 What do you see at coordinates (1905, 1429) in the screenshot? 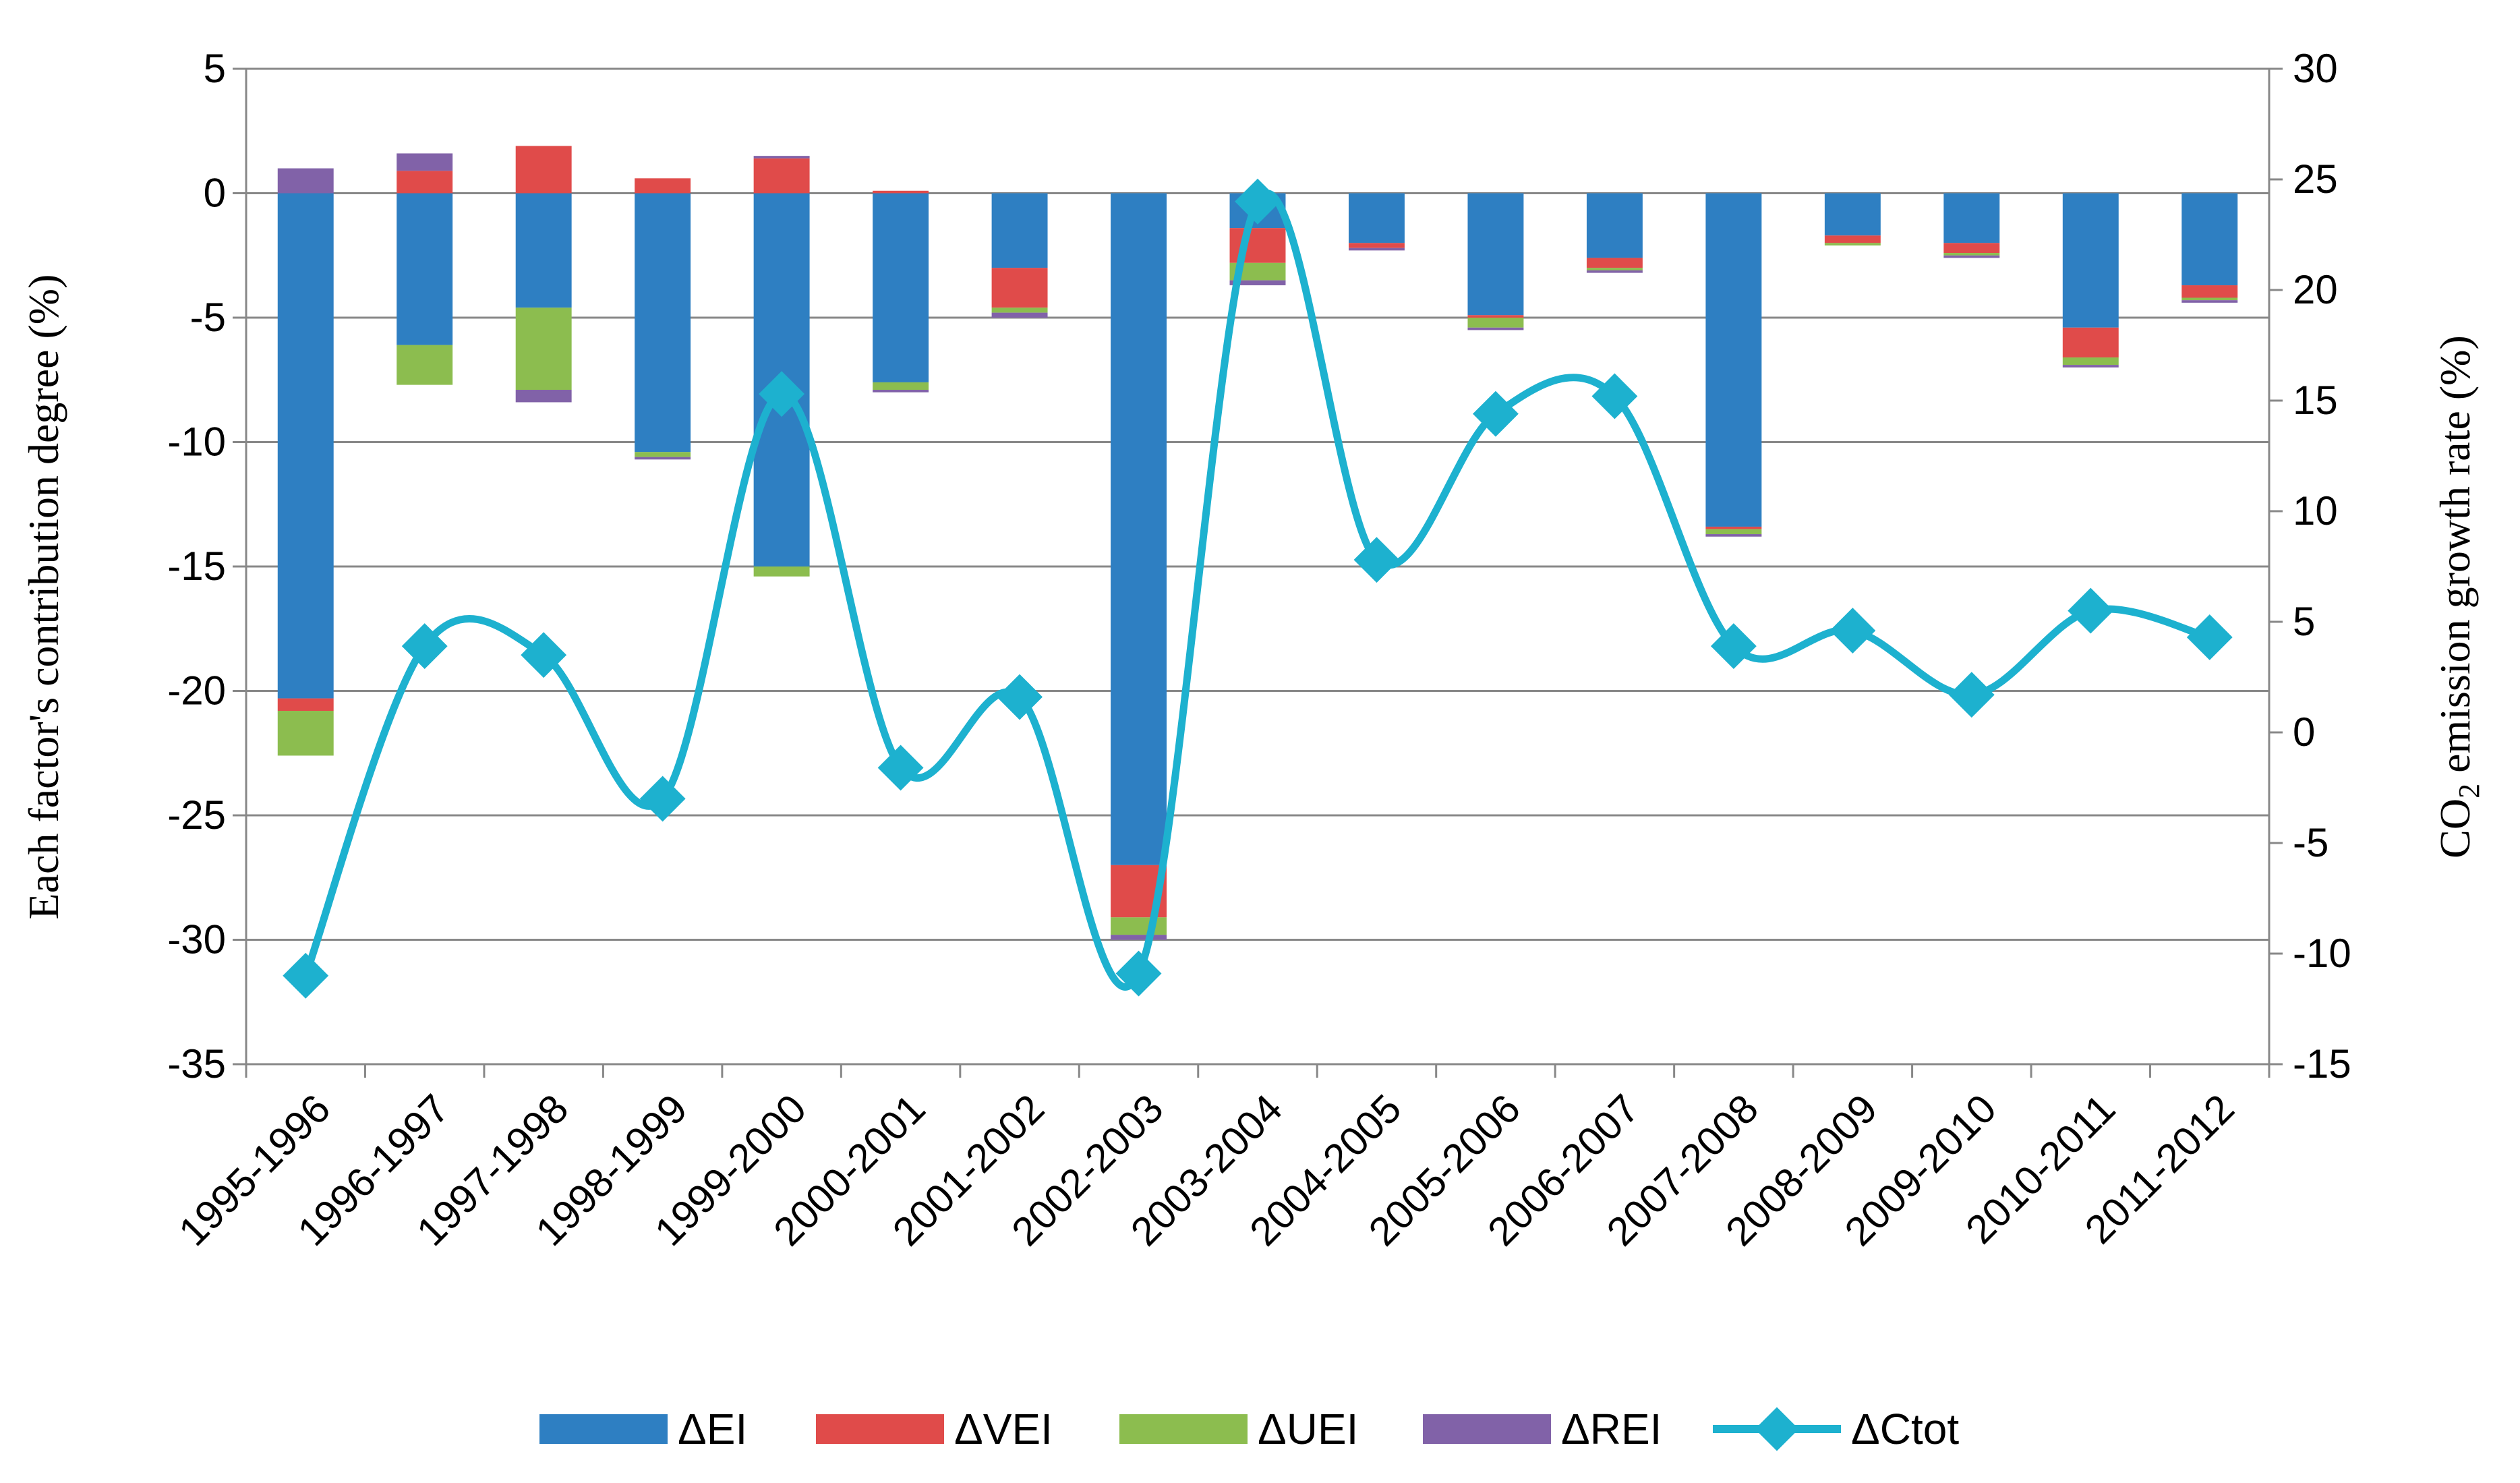
I see `legend-label-ctot: ΔCtot` at bounding box center [1905, 1429].